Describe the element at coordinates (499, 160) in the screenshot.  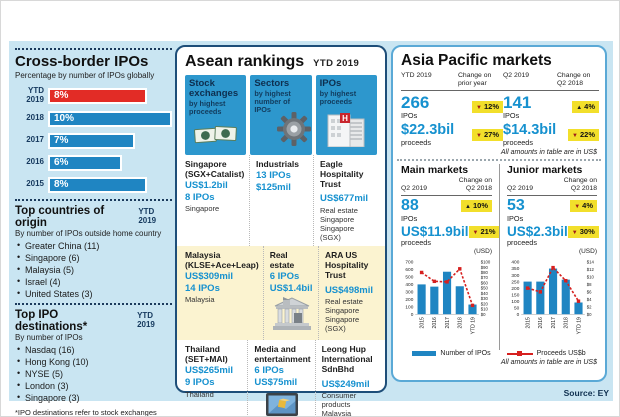
I see `divider` at that location.